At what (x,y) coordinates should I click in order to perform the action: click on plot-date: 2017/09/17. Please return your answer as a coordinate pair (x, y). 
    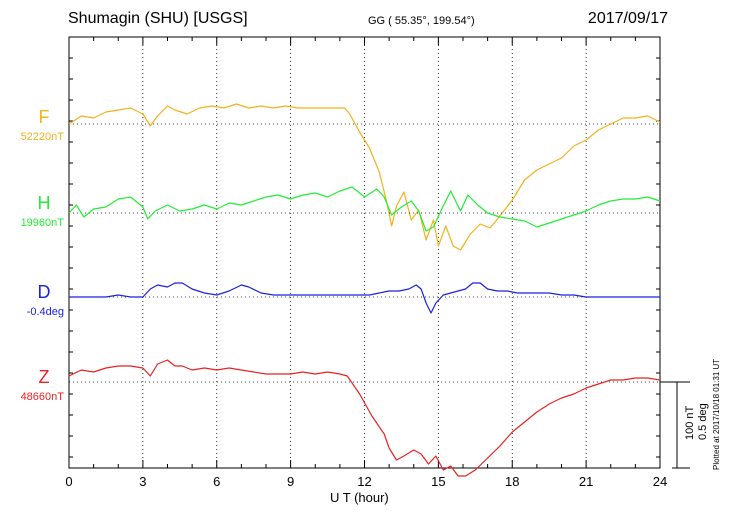
    Looking at the image, I should click on (627, 18).